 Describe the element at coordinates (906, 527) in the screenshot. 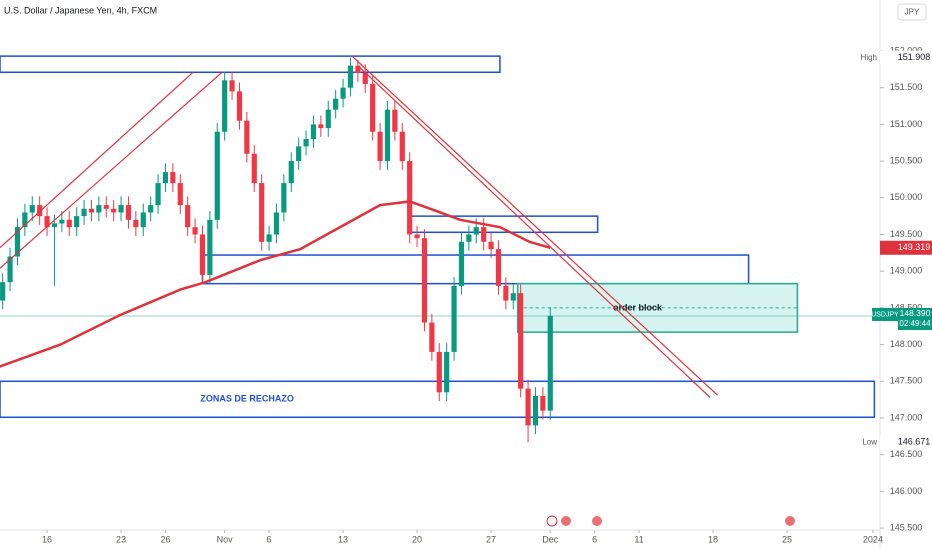

I see `y-tick-label: 145.500` at that location.